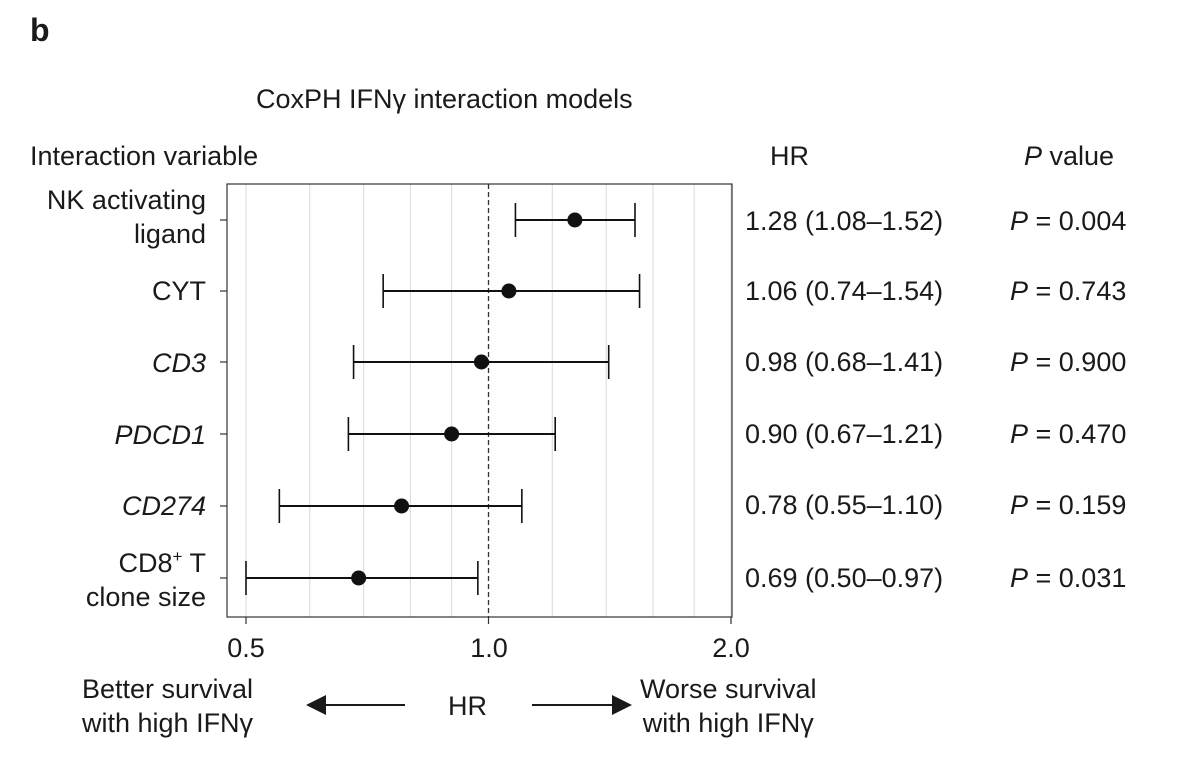 Image resolution: width=1182 pixels, height=766 pixels. I want to click on p-value: P = 0.004, so click(1068, 221).